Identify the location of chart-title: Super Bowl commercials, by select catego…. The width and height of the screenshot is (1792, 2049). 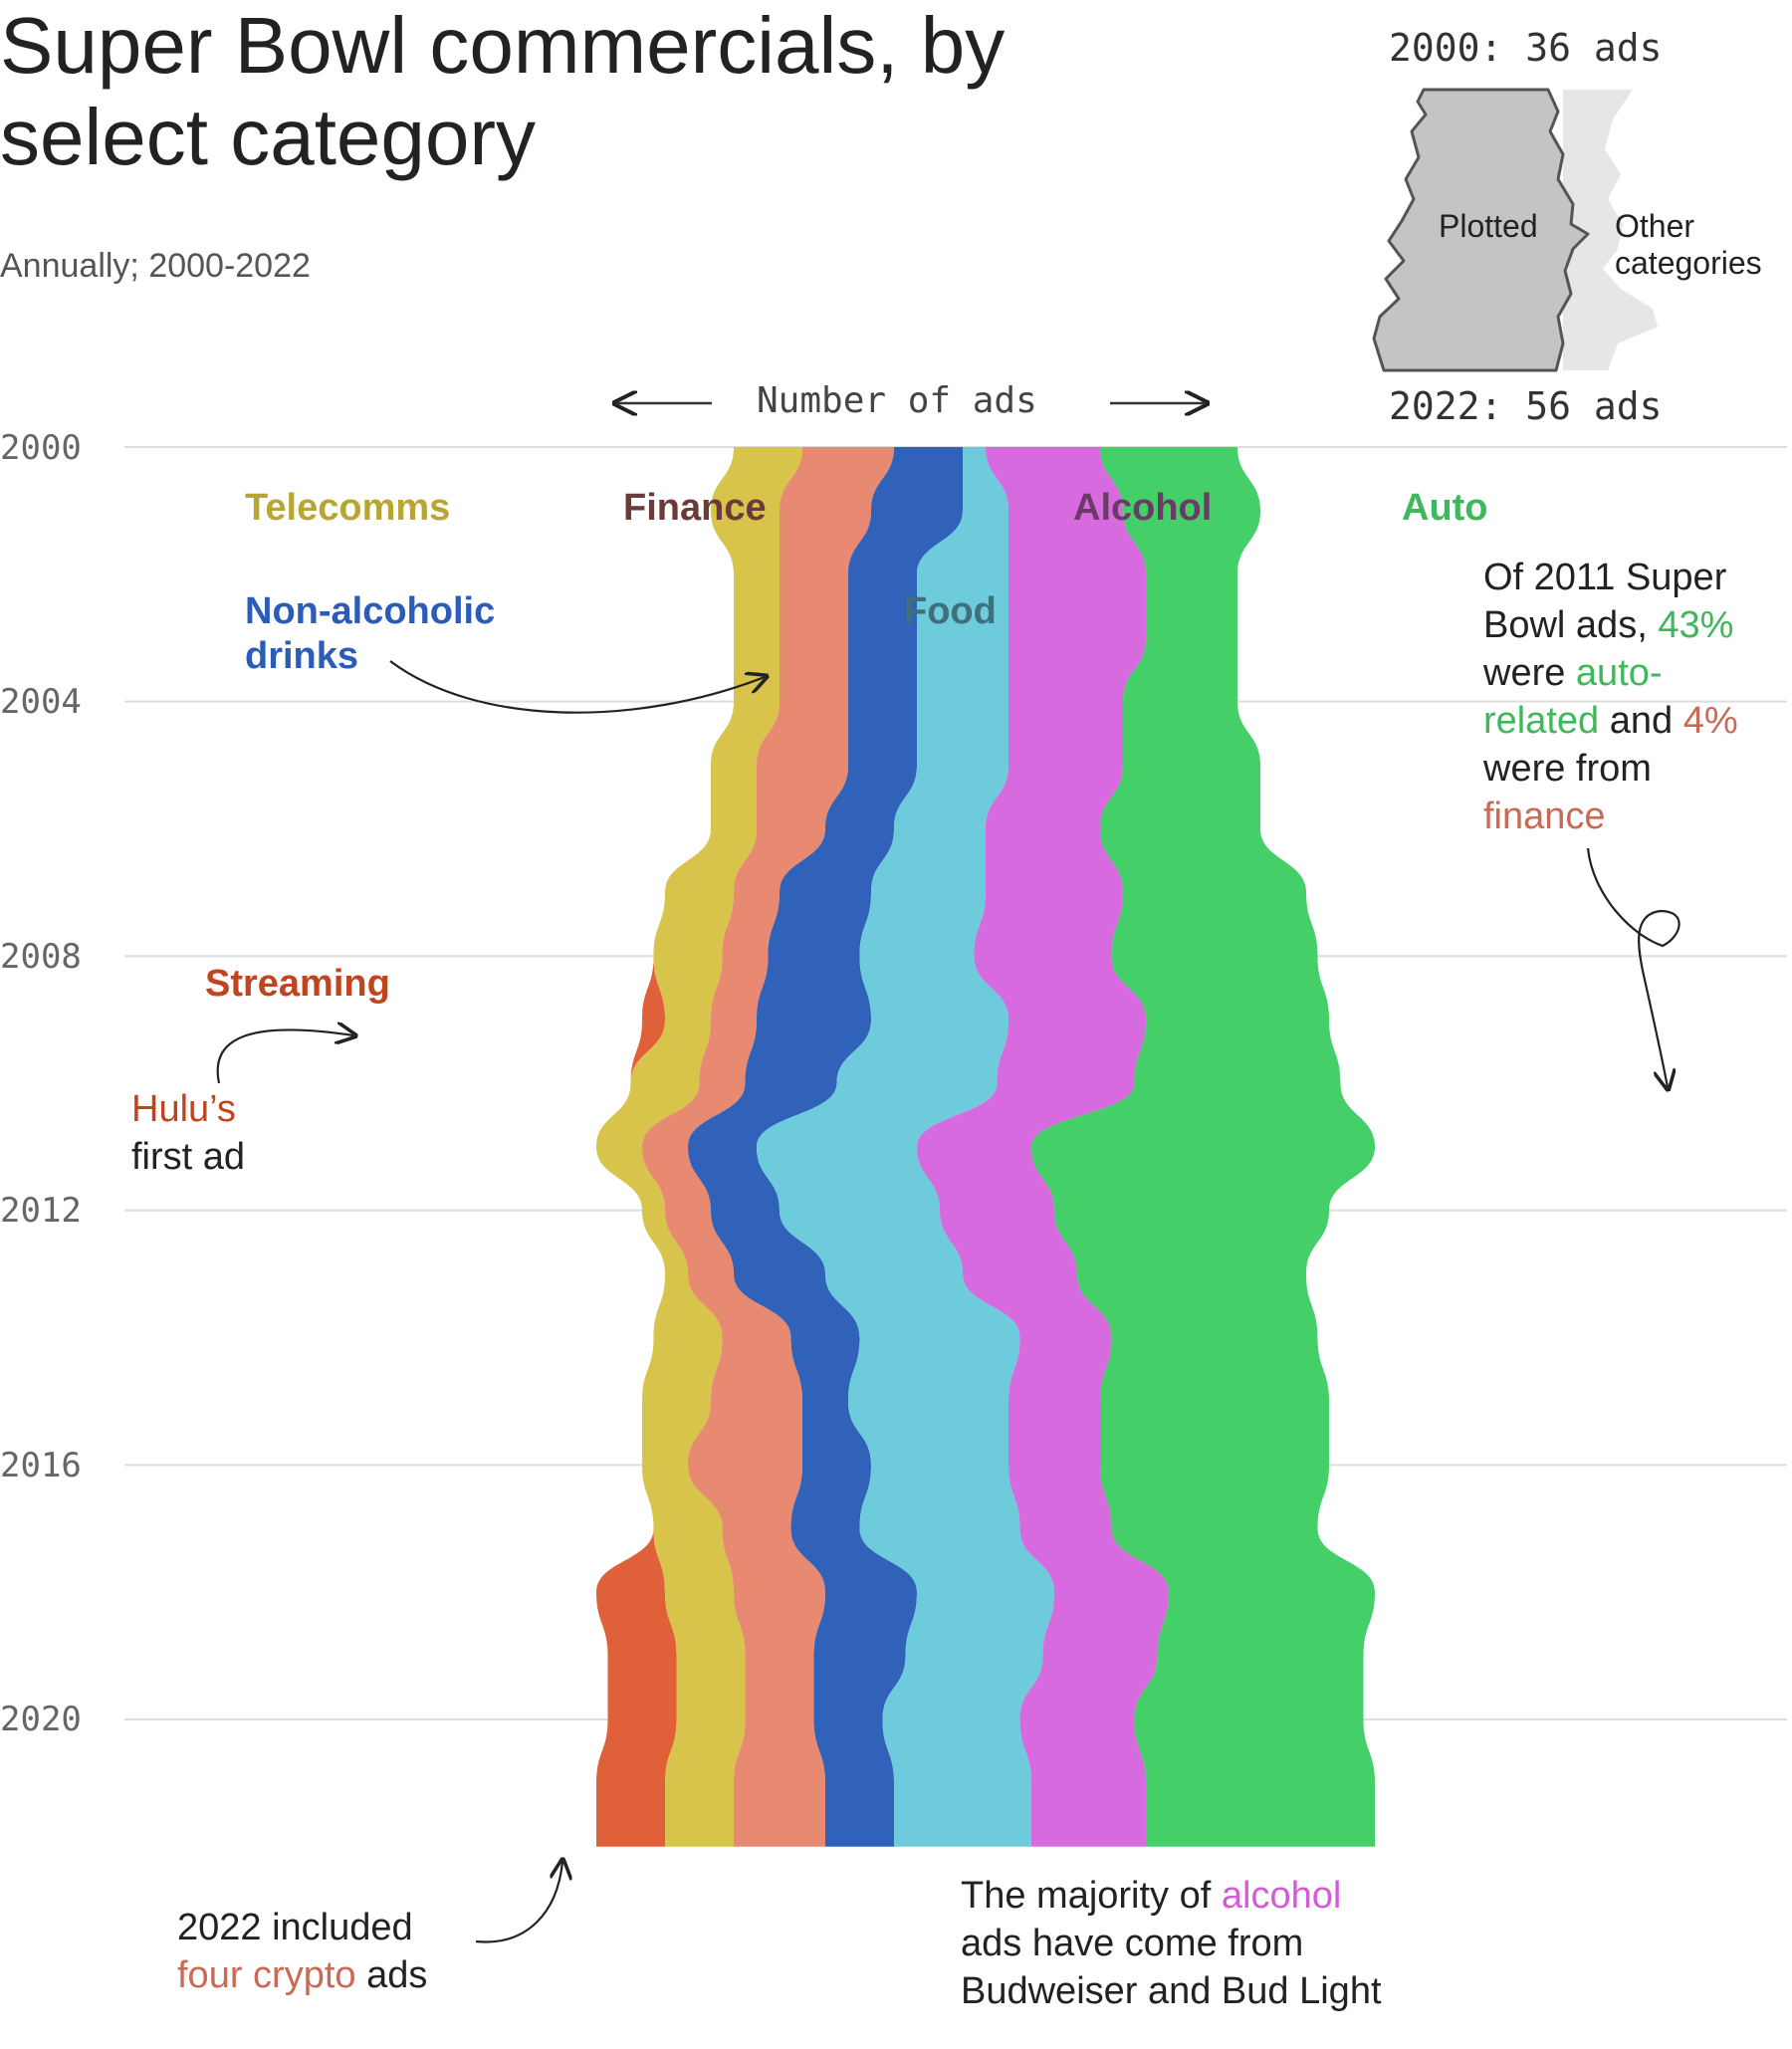
(503, 91).